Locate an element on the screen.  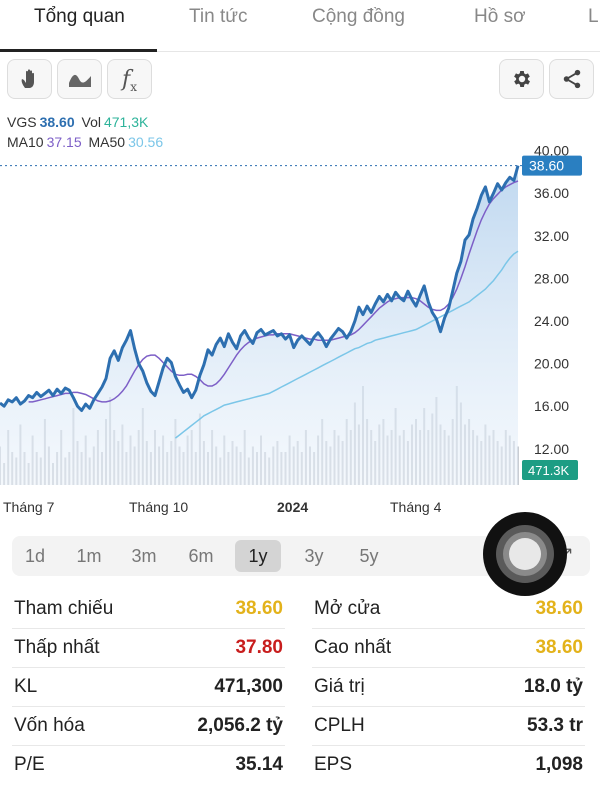
price-legend: VGS 38.60 Vol 471,3K is located at coordinates (79, 122).